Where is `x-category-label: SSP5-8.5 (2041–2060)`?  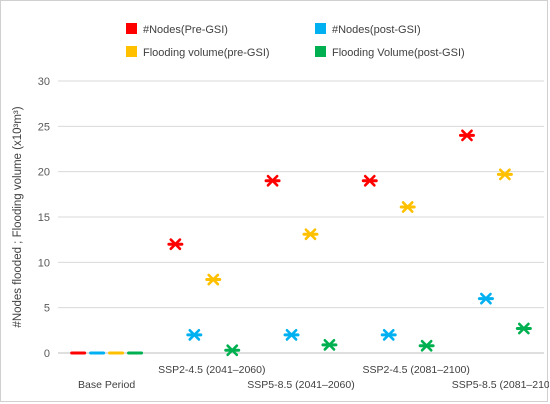
x-category-label: SSP5-8.5 (2041–2060) is located at coordinates (300, 385).